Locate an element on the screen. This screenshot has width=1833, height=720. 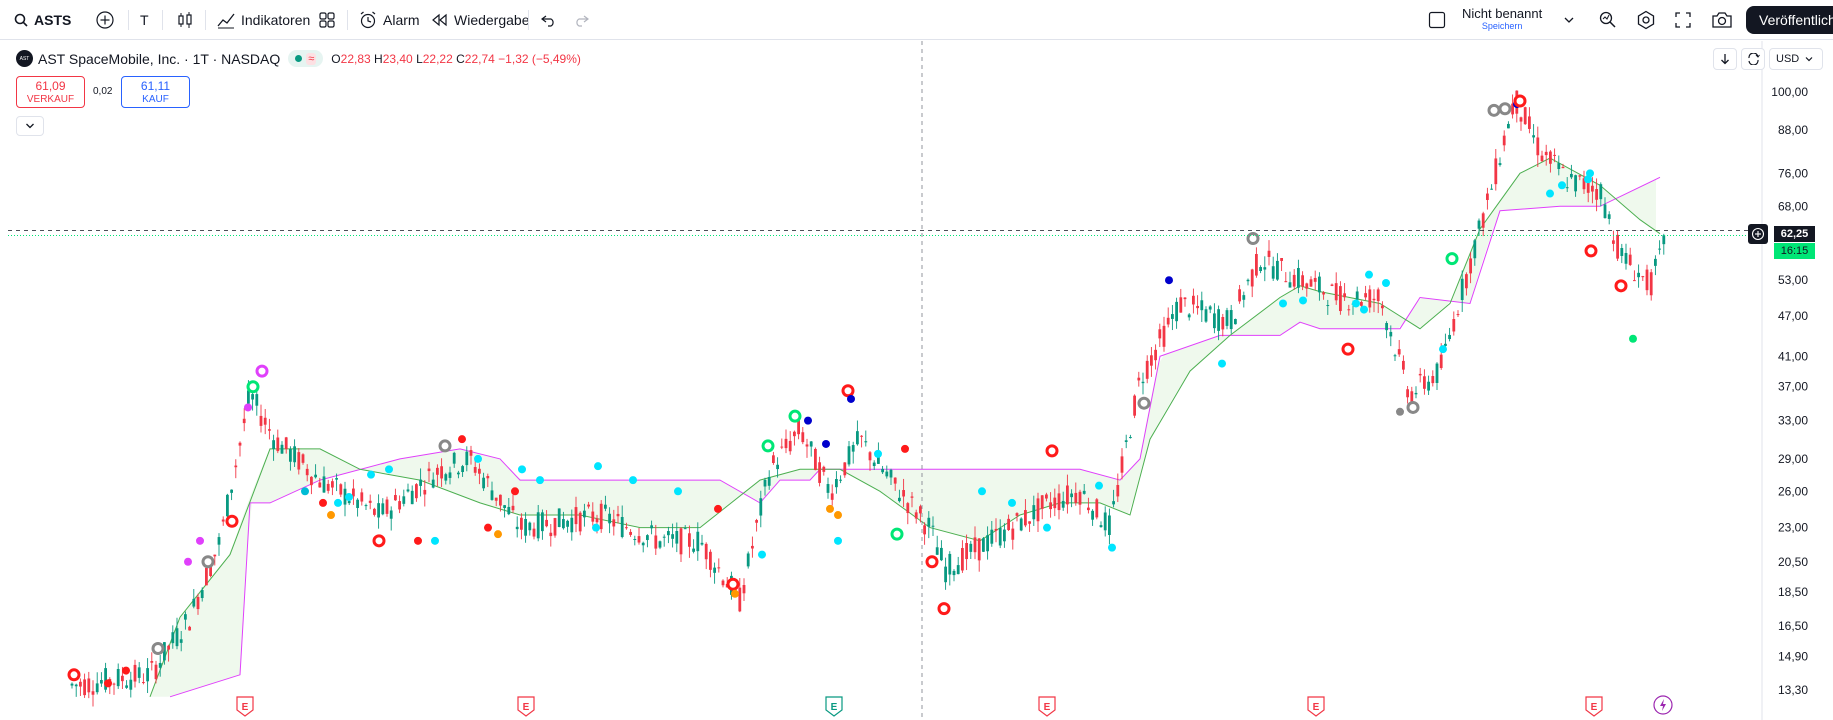
layout-menu-dropdown is located at coordinates (1569, 20).